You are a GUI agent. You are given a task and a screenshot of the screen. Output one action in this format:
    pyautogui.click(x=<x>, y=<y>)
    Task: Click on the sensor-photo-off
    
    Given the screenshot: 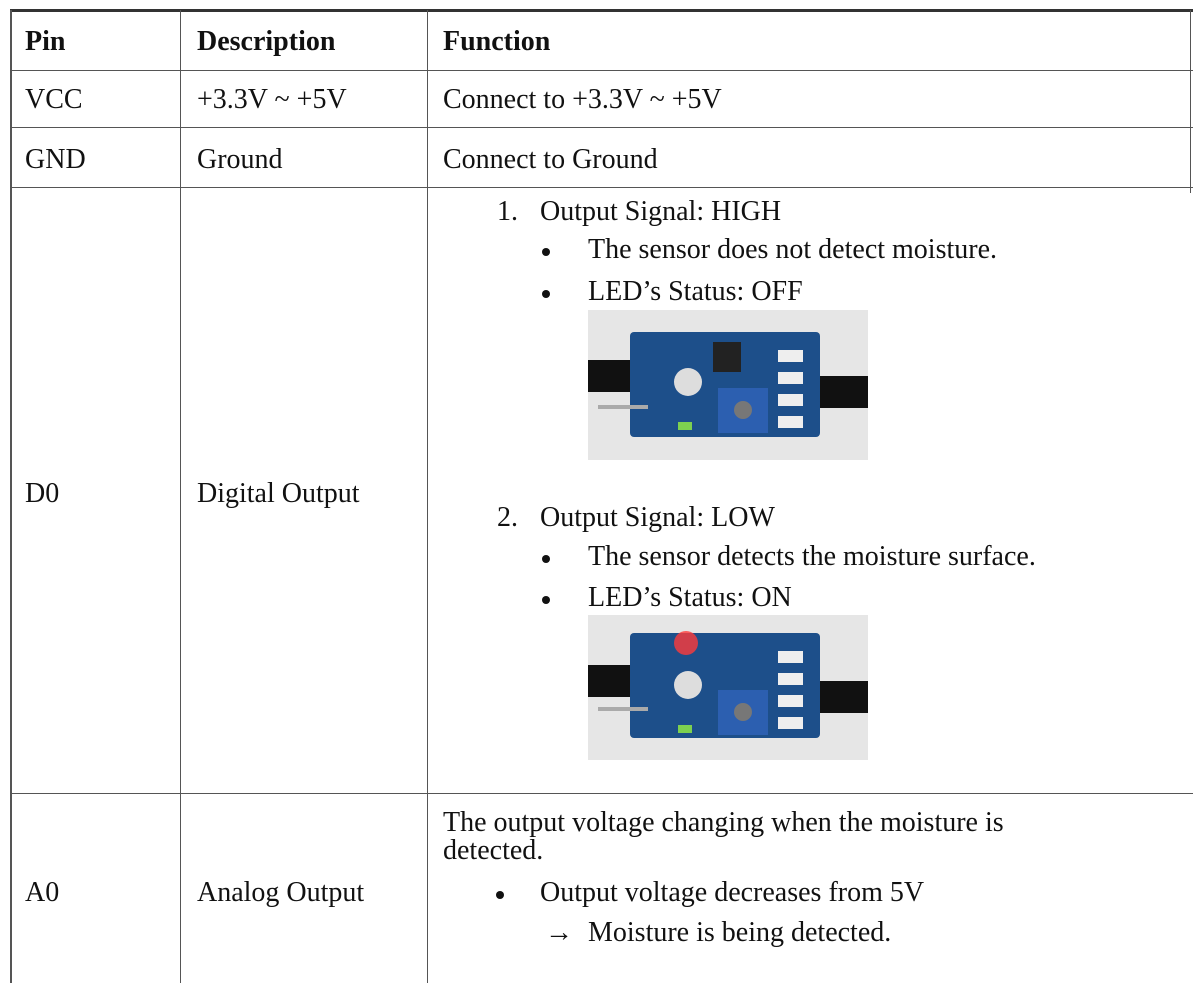 What is the action you would take?
    pyautogui.click(x=728, y=385)
    